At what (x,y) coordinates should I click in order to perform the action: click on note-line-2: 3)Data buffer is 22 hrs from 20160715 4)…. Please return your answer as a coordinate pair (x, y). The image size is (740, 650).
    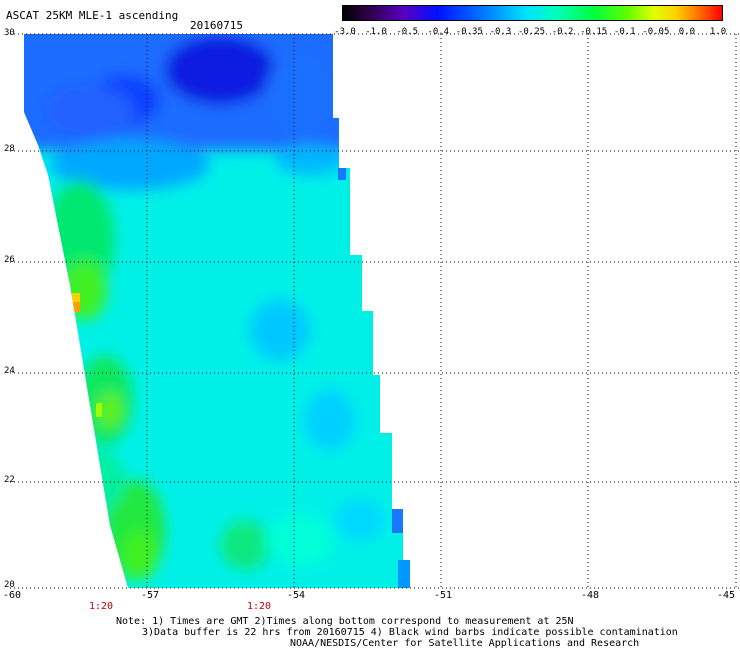
    Looking at the image, I should click on (410, 632).